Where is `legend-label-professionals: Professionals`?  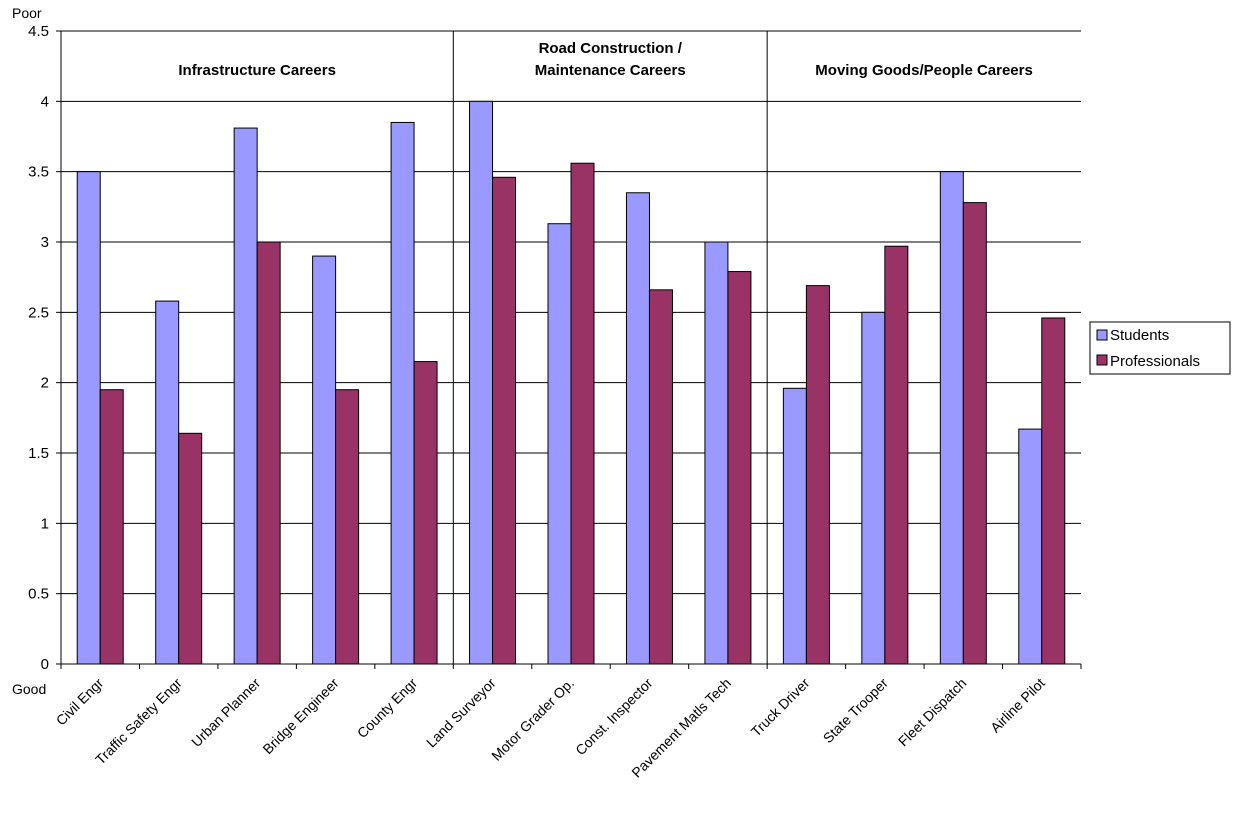 legend-label-professionals: Professionals is located at coordinates (1155, 361).